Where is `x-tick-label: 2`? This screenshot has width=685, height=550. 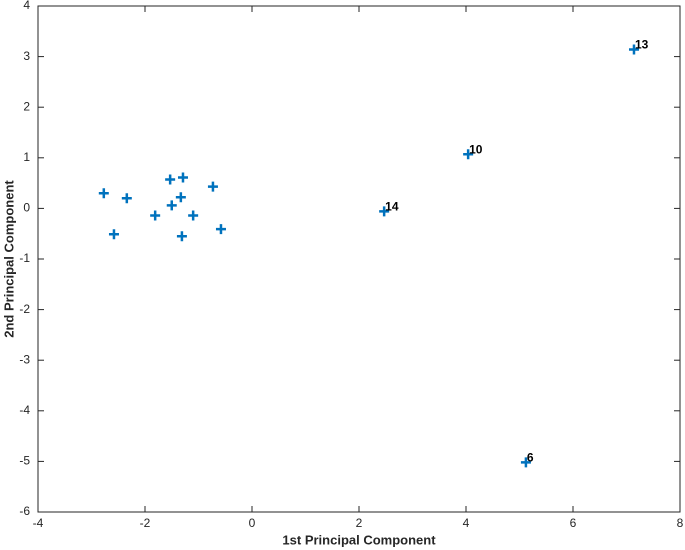 x-tick-label: 2 is located at coordinates (359, 523).